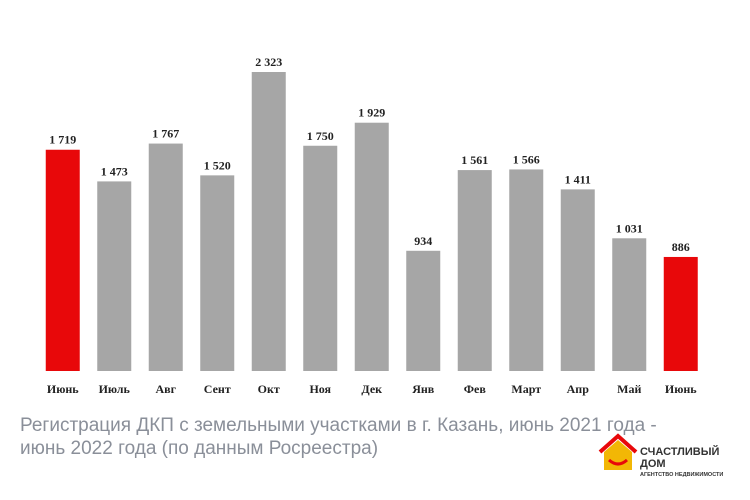  What do you see at coordinates (217, 165) in the screenshot?
I see `value-label: 1 520` at bounding box center [217, 165].